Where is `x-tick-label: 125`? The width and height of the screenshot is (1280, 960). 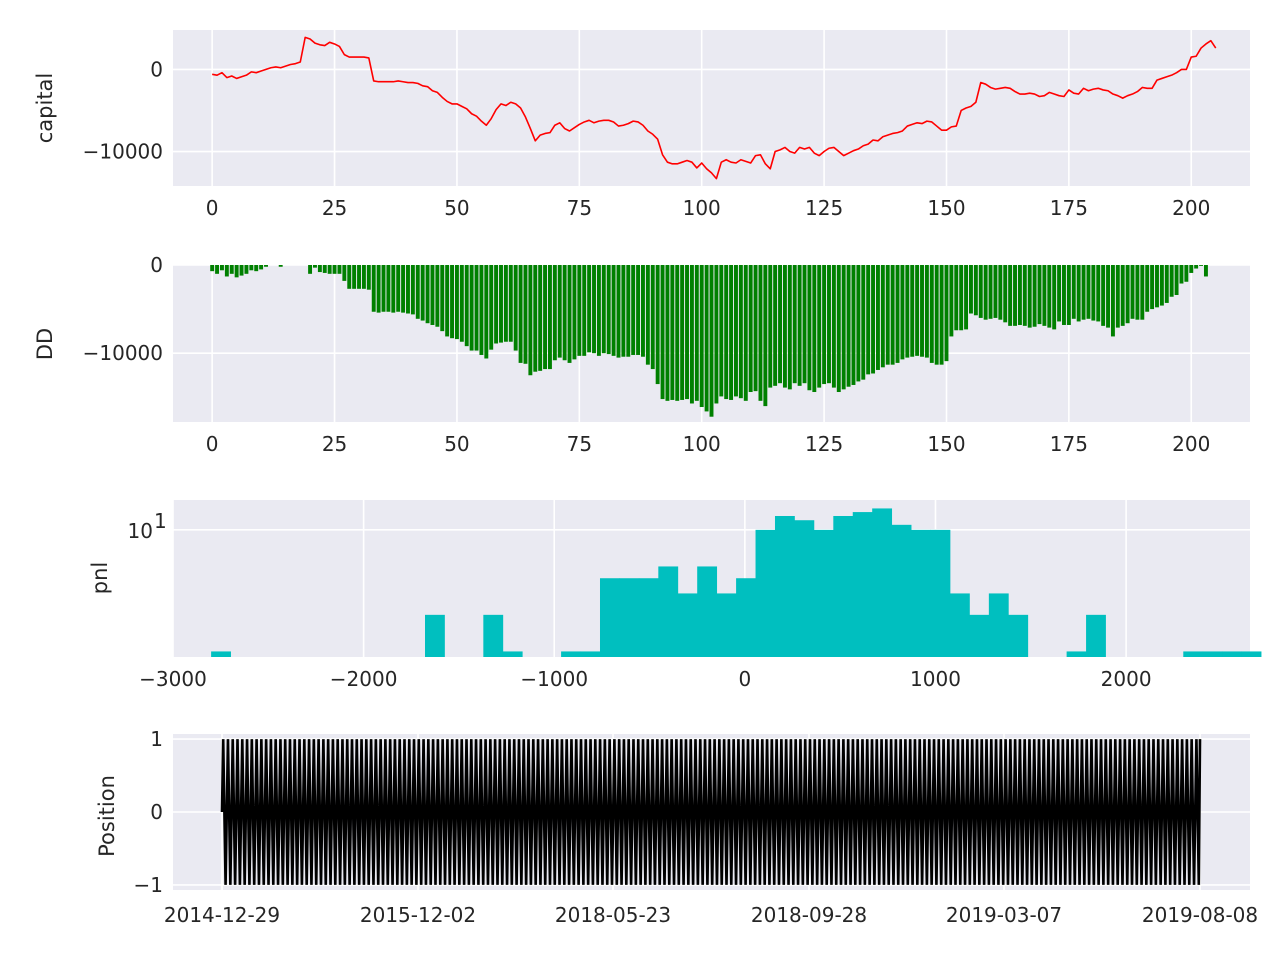
x-tick-label: 125 is located at coordinates (824, 208).